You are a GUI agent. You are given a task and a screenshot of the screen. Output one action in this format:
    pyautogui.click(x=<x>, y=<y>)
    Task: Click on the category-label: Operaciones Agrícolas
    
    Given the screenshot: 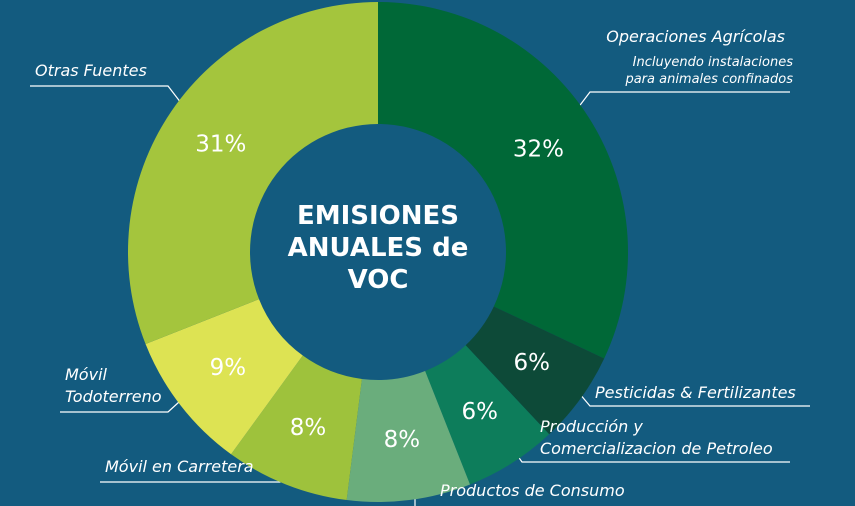 What is the action you would take?
    pyautogui.click(x=695, y=36)
    